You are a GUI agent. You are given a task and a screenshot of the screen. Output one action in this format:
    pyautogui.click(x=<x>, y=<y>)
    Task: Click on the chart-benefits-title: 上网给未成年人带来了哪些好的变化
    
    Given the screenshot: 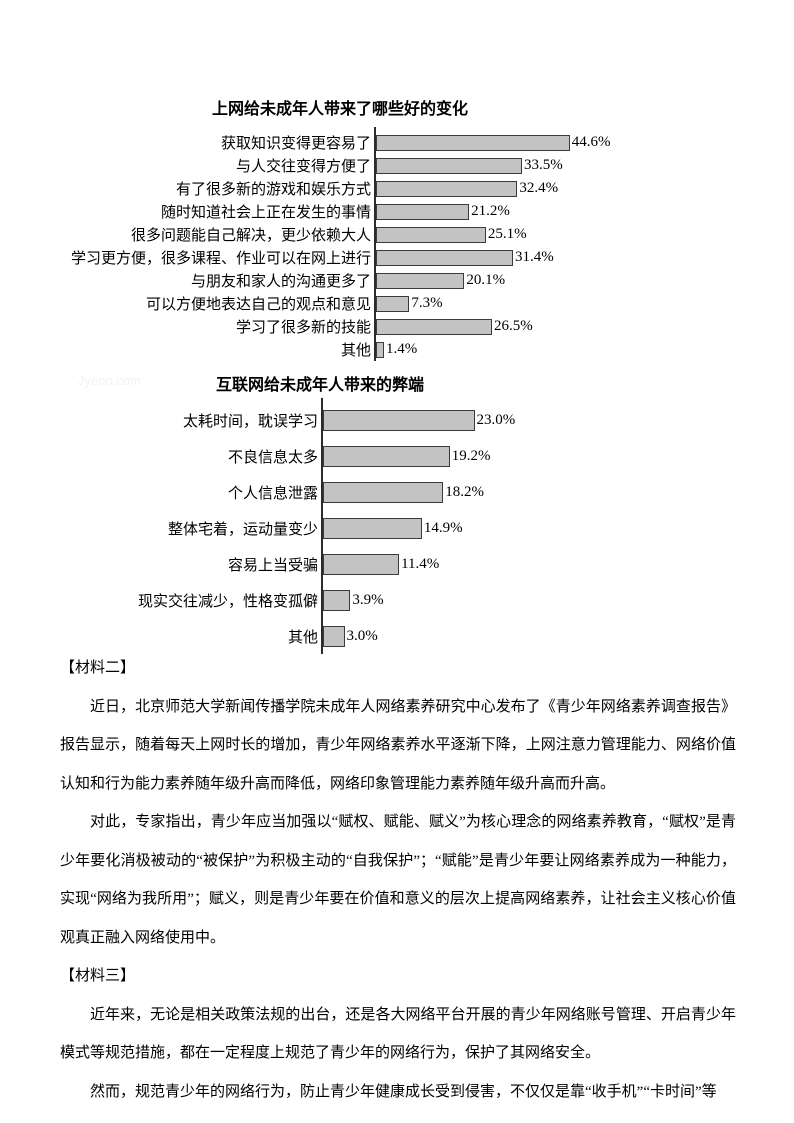 What is the action you would take?
    pyautogui.click(x=339, y=109)
    